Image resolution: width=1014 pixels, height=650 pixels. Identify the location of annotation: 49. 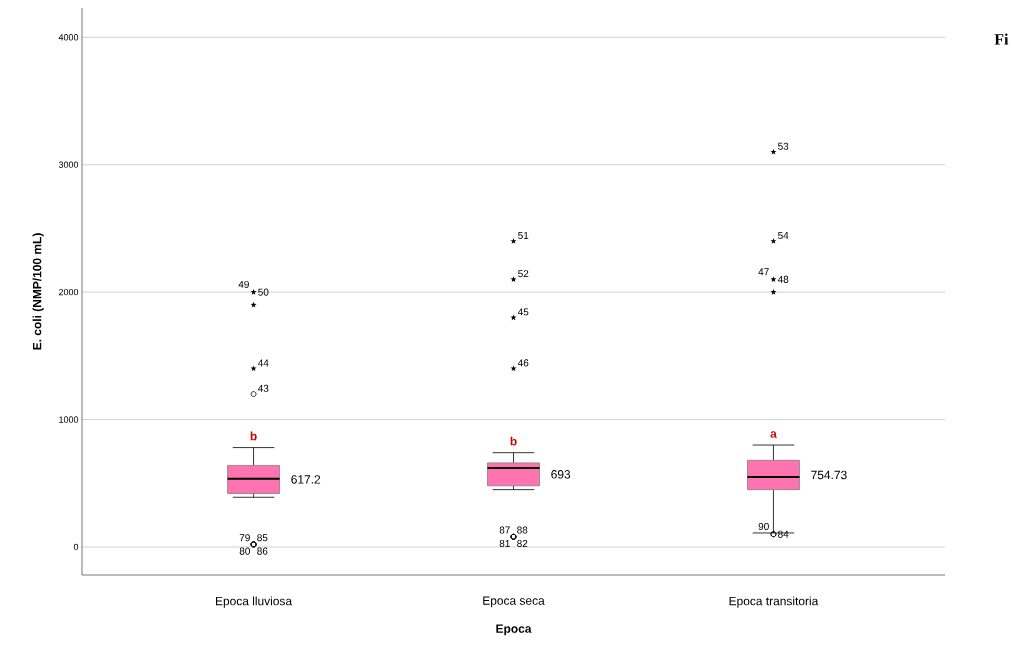
(243, 284).